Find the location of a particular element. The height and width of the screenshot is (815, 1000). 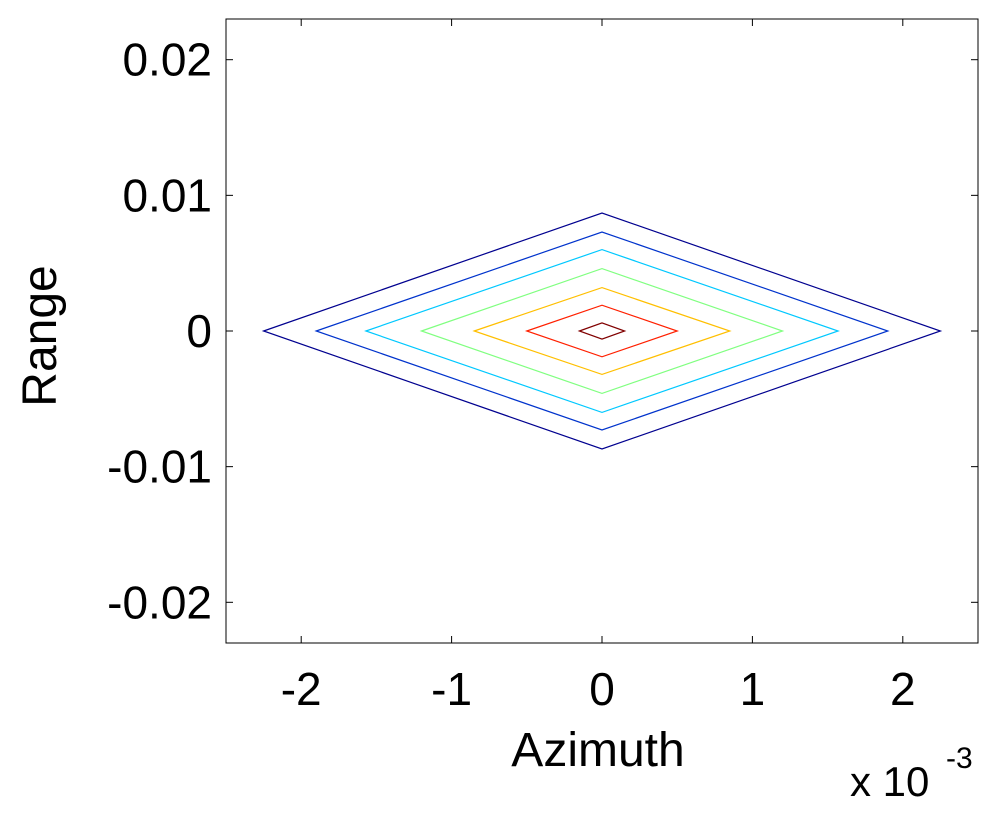

x-tick-labels: -2 -1 0 1 2 is located at coordinates (598, 689).